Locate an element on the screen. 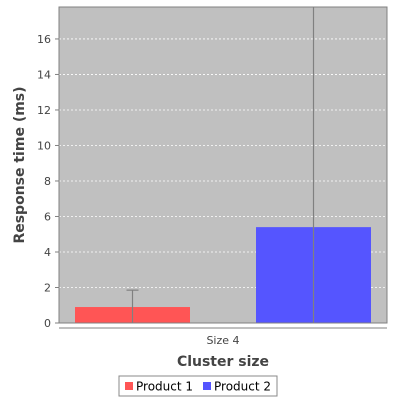  y-tick-label: 6 is located at coordinates (47, 216).